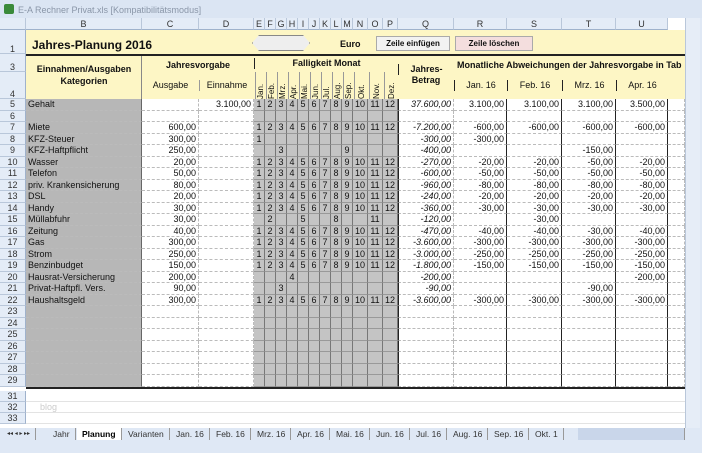 This screenshot has width=702, height=453. Describe the element at coordinates (426, 24) in the screenshot. I see `column-header-Q: Q` at that location.